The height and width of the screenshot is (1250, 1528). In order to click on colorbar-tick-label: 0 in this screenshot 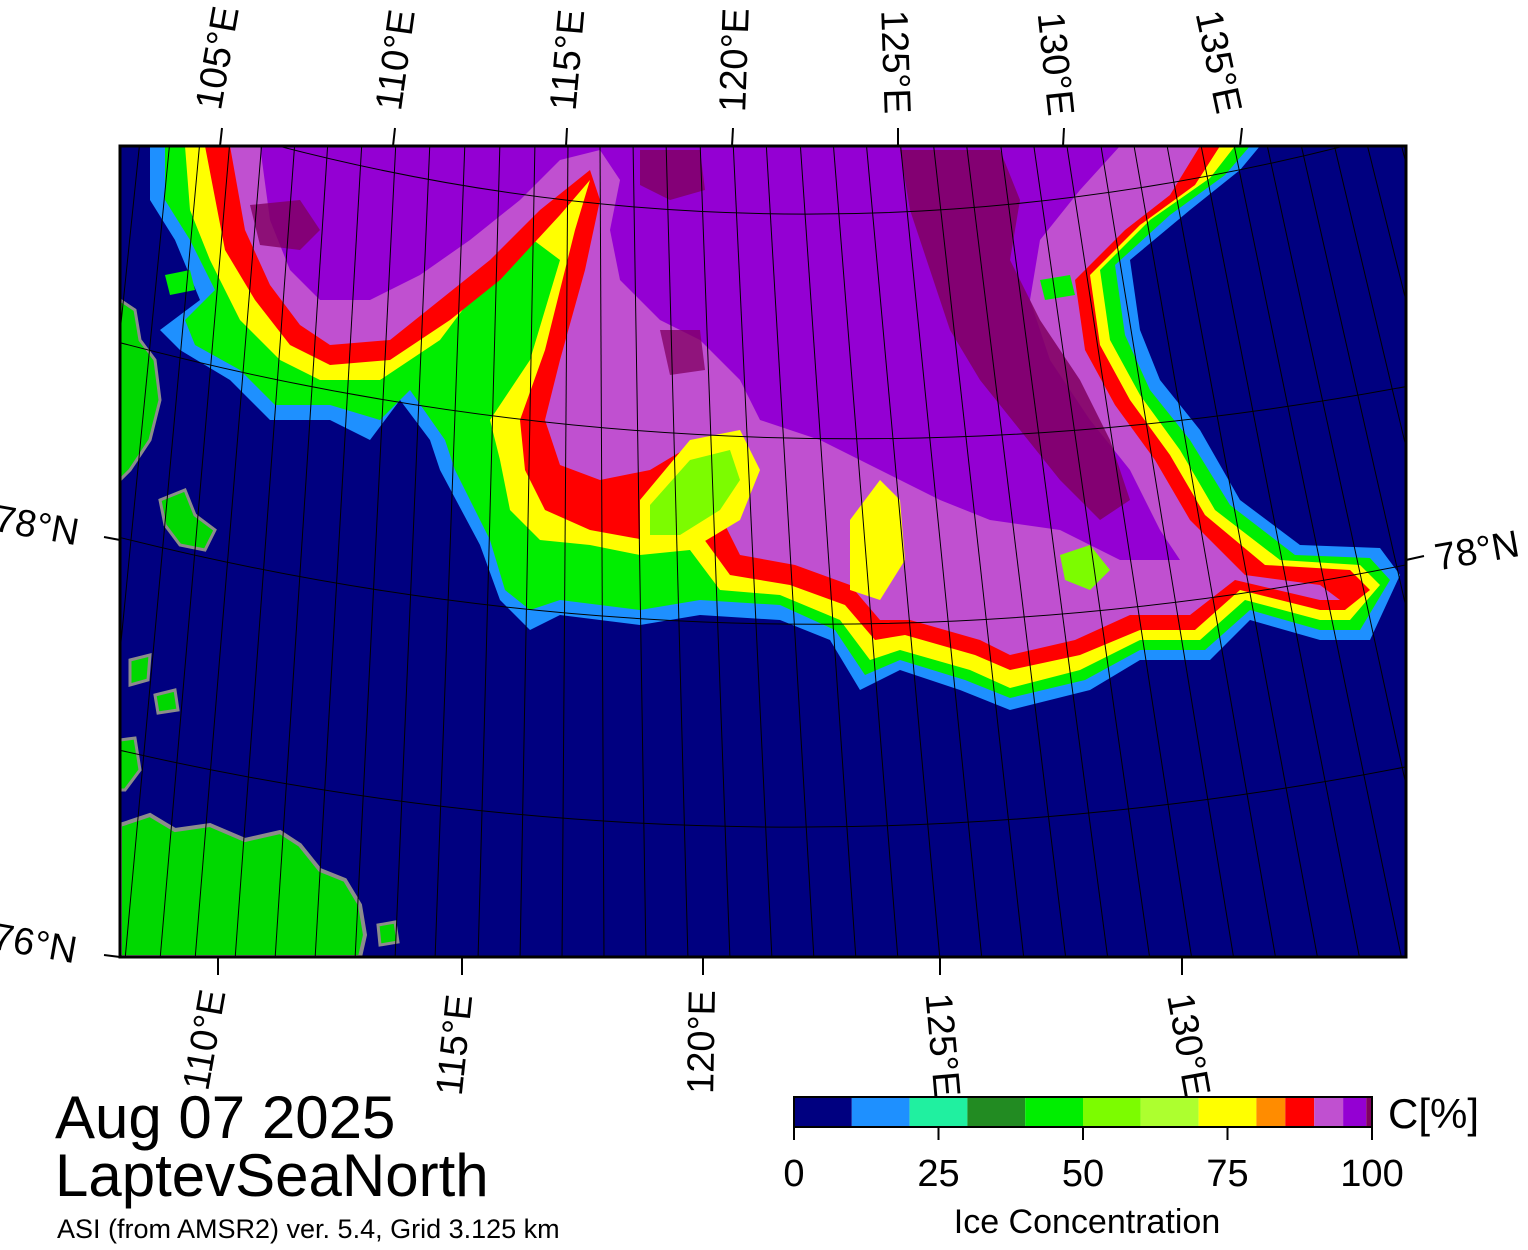, I will do `click(794, 1174)`.